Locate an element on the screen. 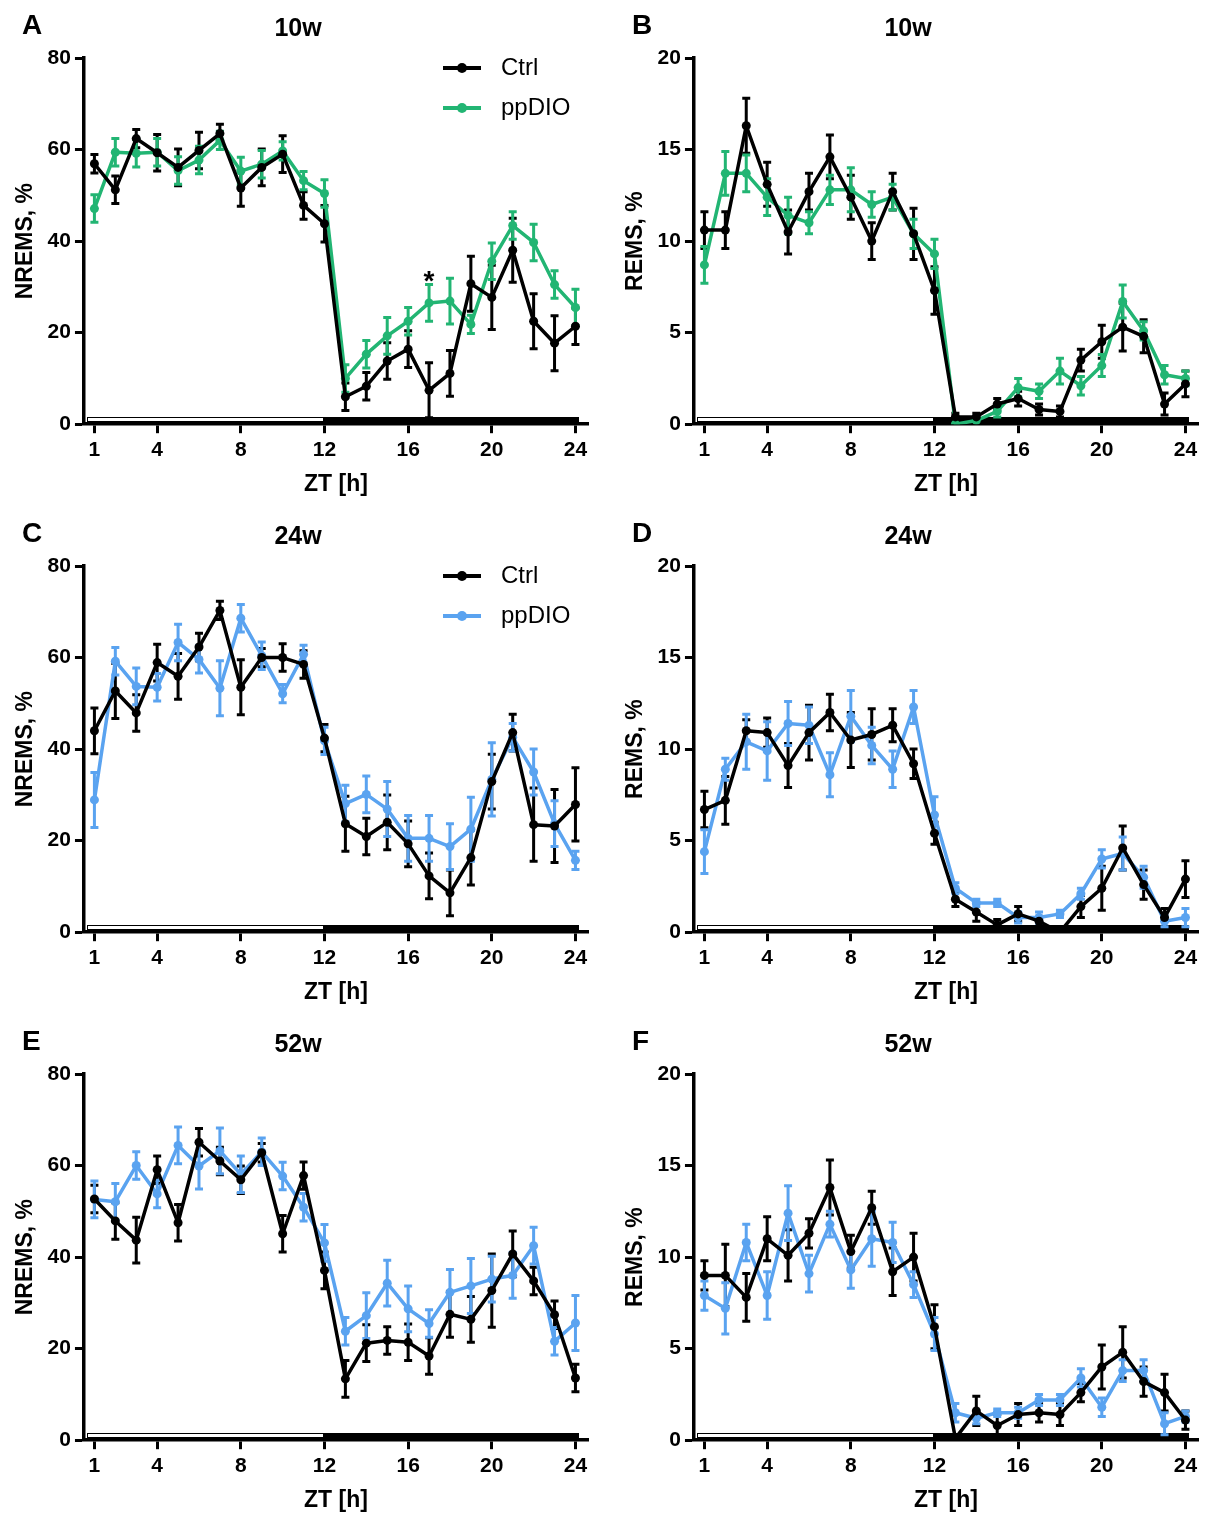  text: F is located at coordinates (641, 1040).